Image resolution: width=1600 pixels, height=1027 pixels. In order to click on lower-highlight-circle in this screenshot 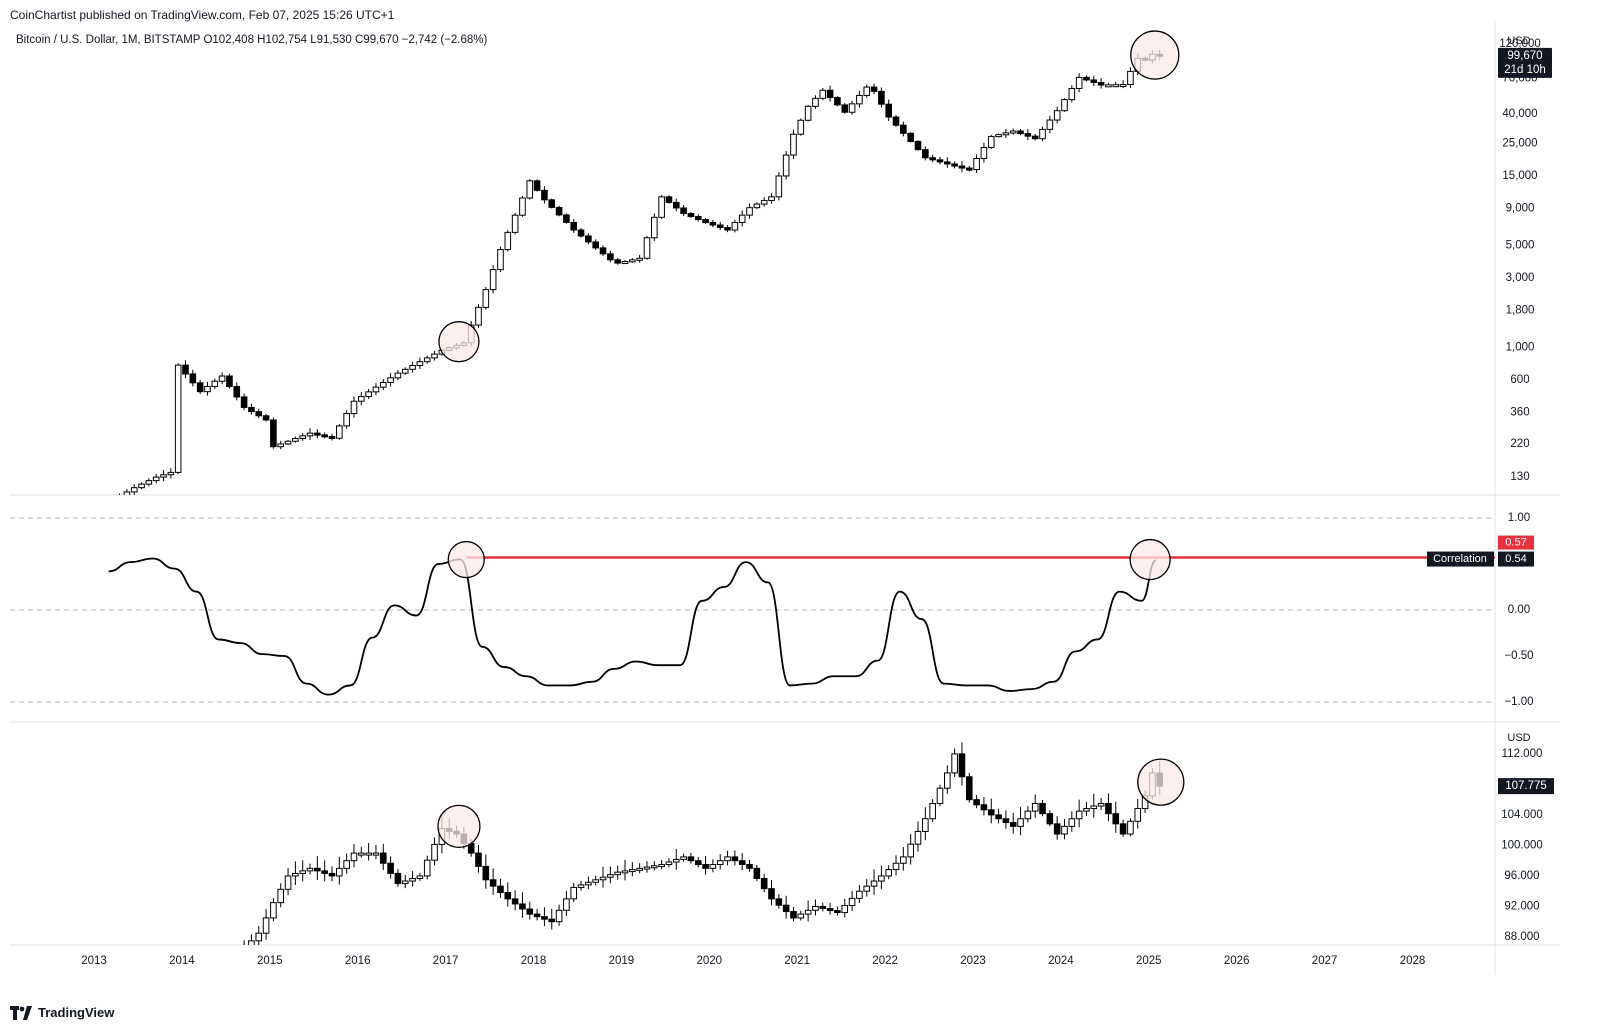, I will do `click(459, 826)`.